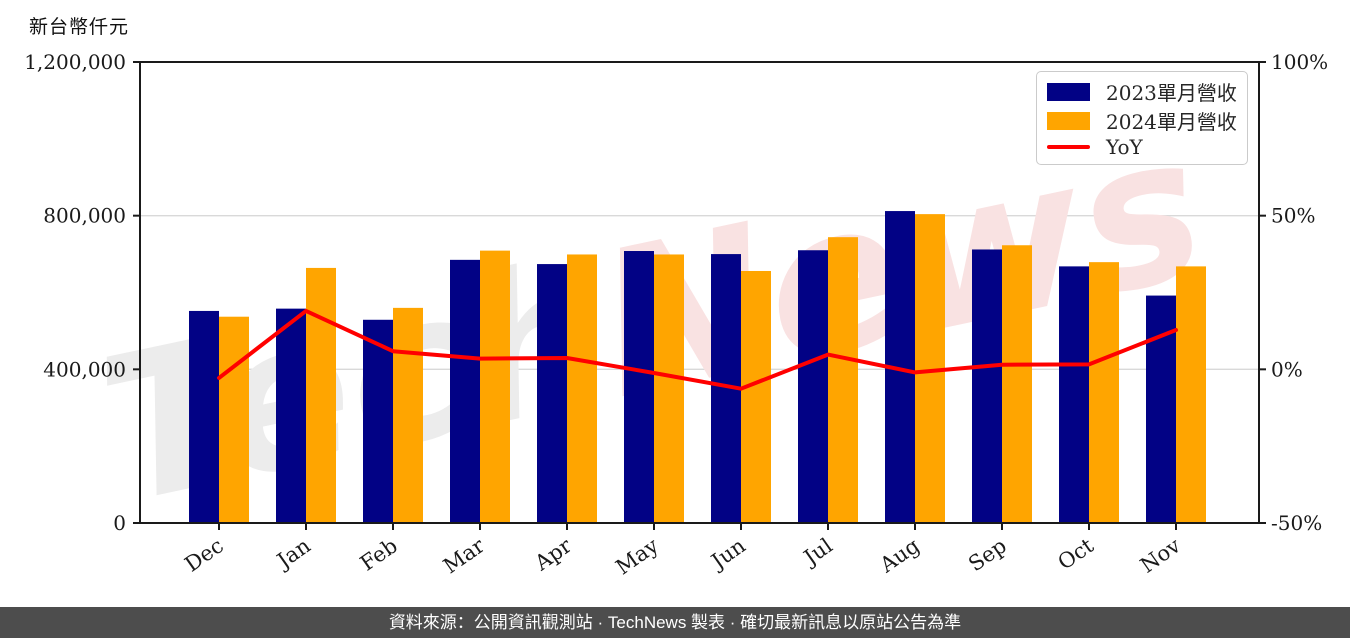 The width and height of the screenshot is (1350, 638). Describe the element at coordinates (378, 421) in the screenshot. I see `bar-2023-Feb` at that location.